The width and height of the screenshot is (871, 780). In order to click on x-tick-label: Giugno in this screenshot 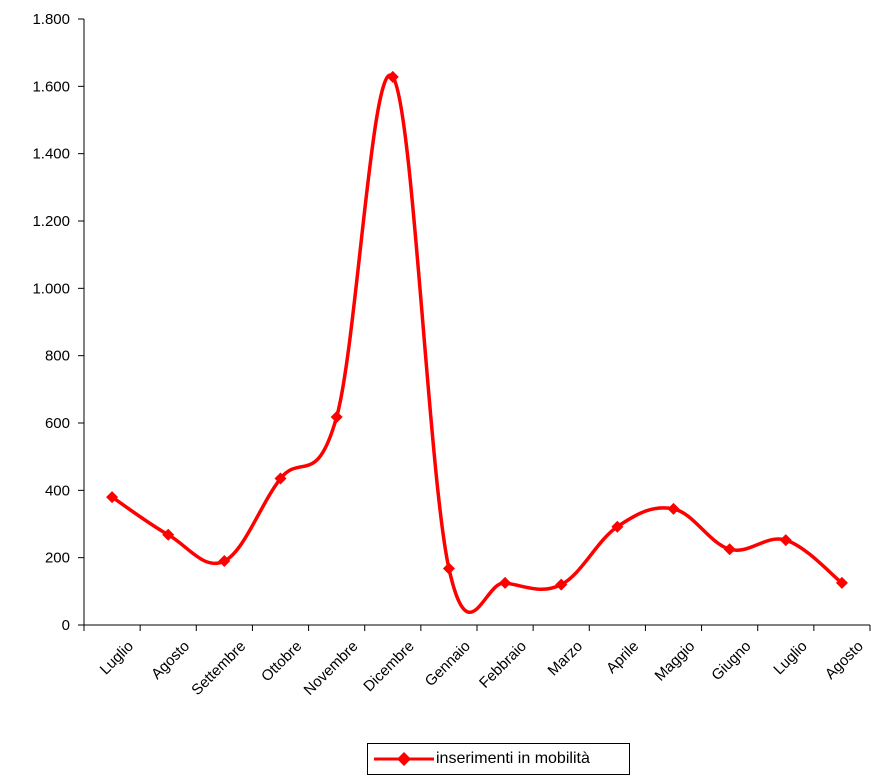, I will do `click(731, 661)`.